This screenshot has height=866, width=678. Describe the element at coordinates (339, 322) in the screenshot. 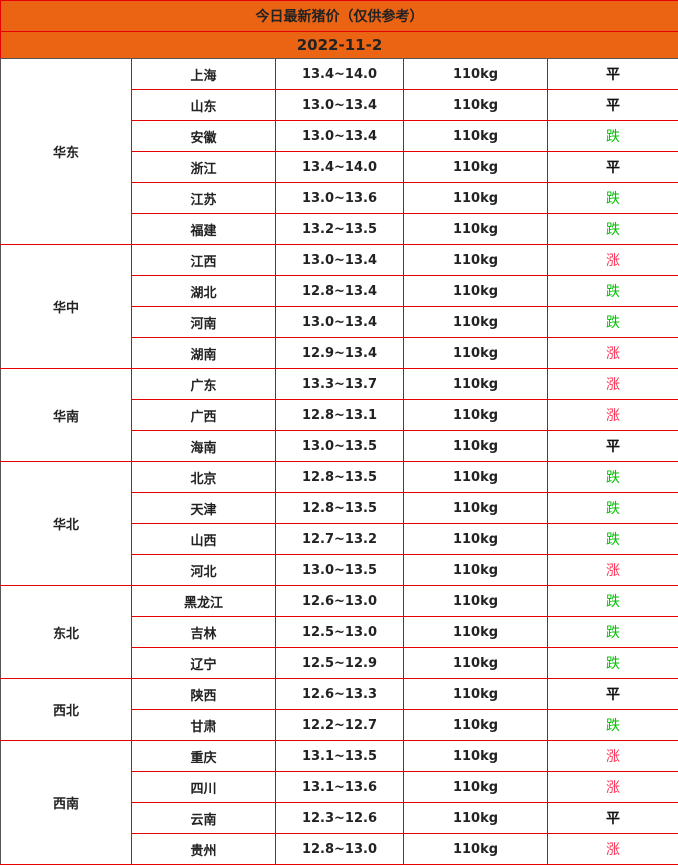

I see `table-row: 河南 13.0~13.4 110kg 跌` at that location.